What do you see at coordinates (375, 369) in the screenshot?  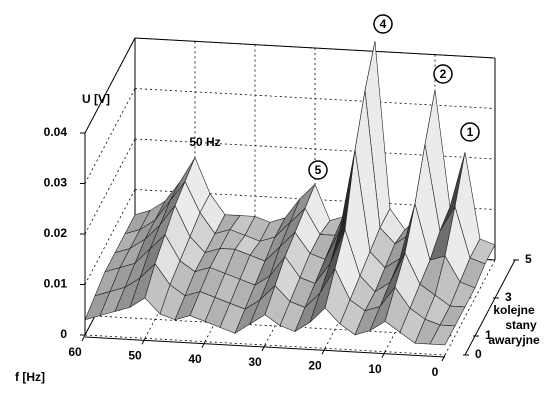 I see `x-tick-label: 10` at bounding box center [375, 369].